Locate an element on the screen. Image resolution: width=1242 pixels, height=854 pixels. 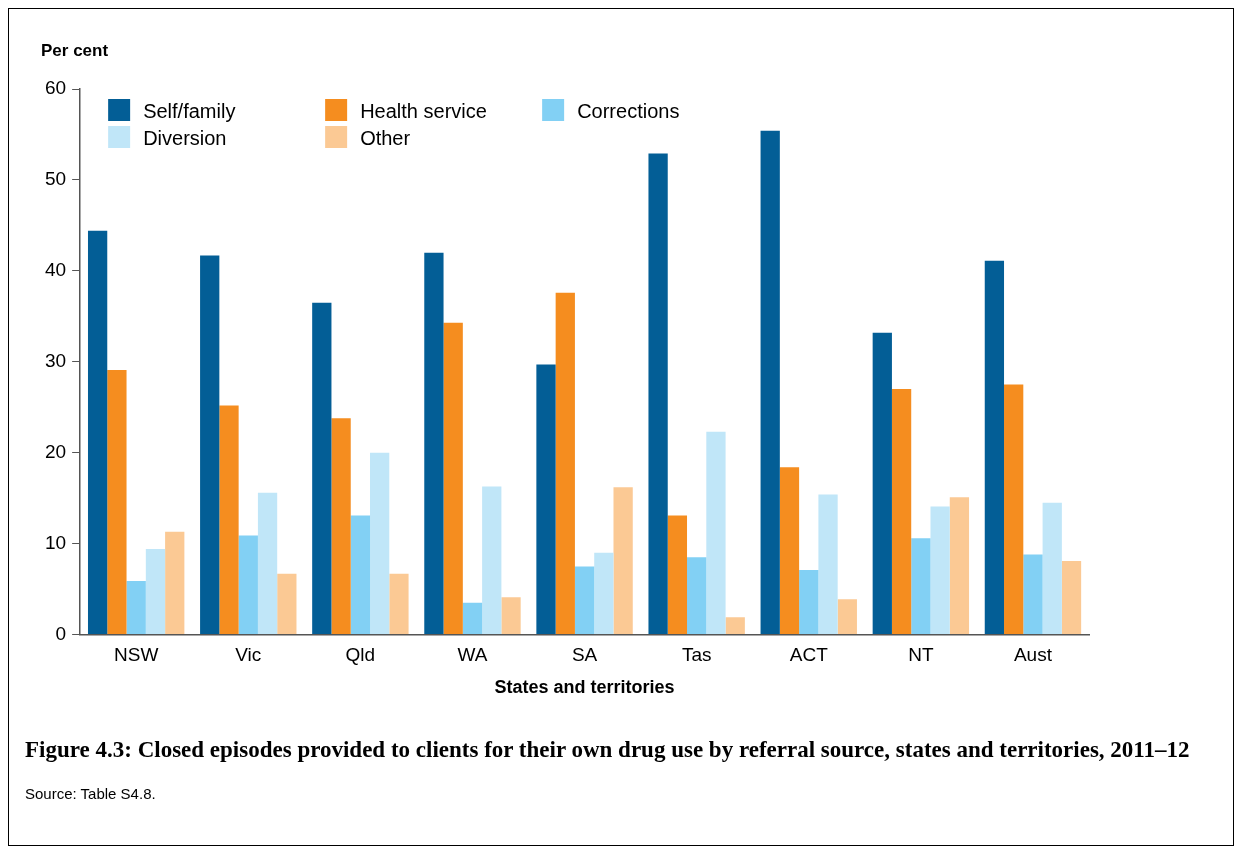
y-tick-label: 20 is located at coordinates (55, 451).